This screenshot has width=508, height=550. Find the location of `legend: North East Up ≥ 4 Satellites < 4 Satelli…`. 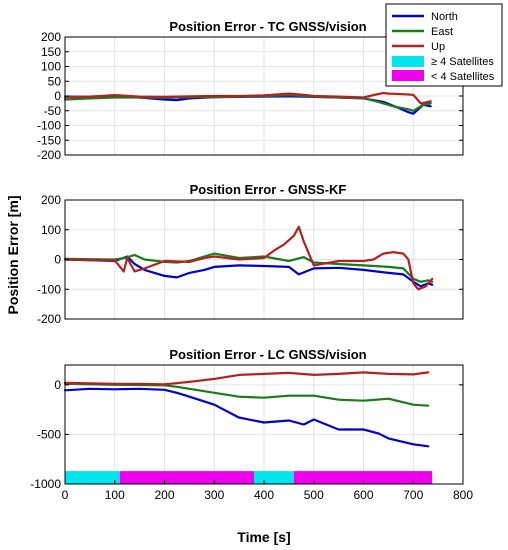

legend: North East Up ≥ 4 Satellites < 4 Satelli… is located at coordinates (444, 45).